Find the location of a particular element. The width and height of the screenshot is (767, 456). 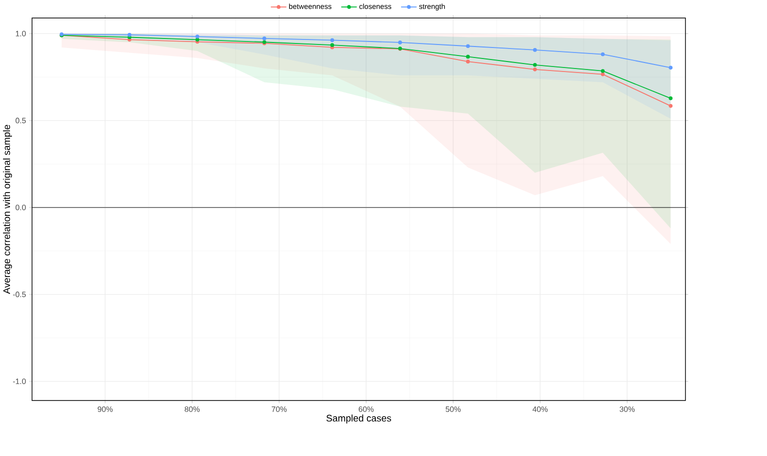

y-axis-title: Average correlation with original sample is located at coordinates (7, 209).